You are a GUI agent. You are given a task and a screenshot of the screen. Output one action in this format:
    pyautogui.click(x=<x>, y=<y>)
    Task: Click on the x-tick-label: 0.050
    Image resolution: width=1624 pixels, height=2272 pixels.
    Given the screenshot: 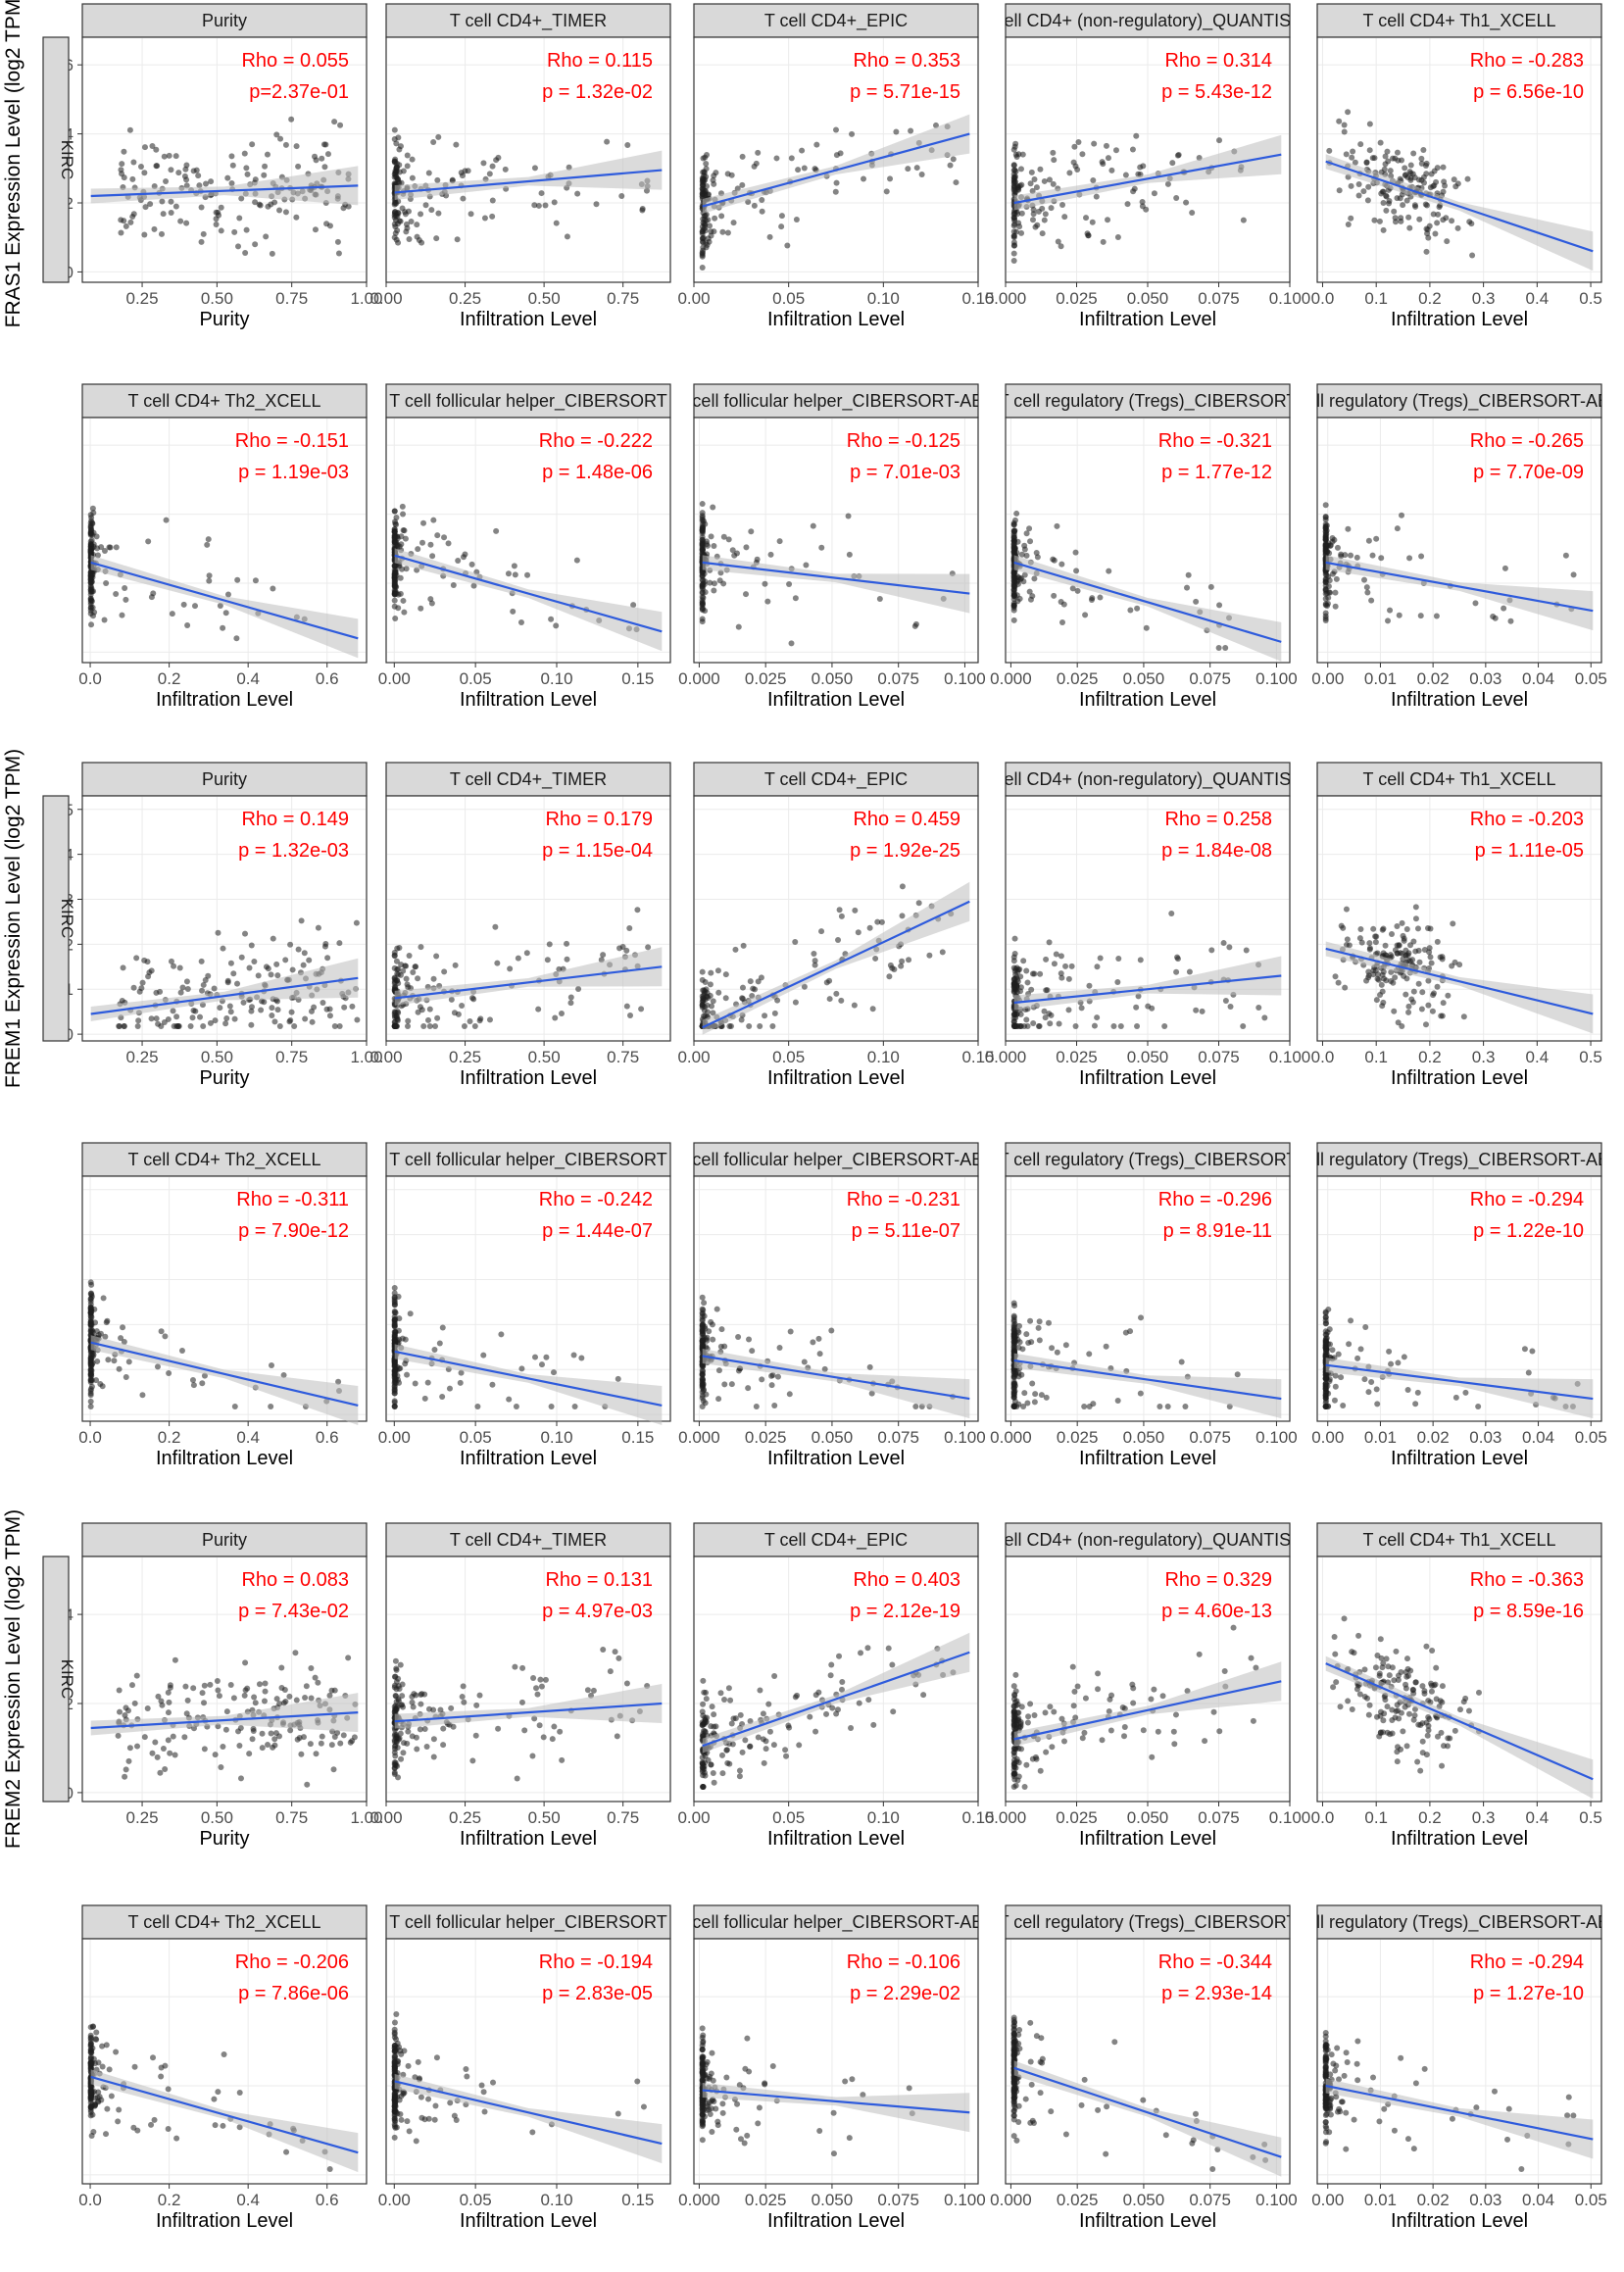 What is the action you would take?
    pyautogui.click(x=1144, y=1438)
    